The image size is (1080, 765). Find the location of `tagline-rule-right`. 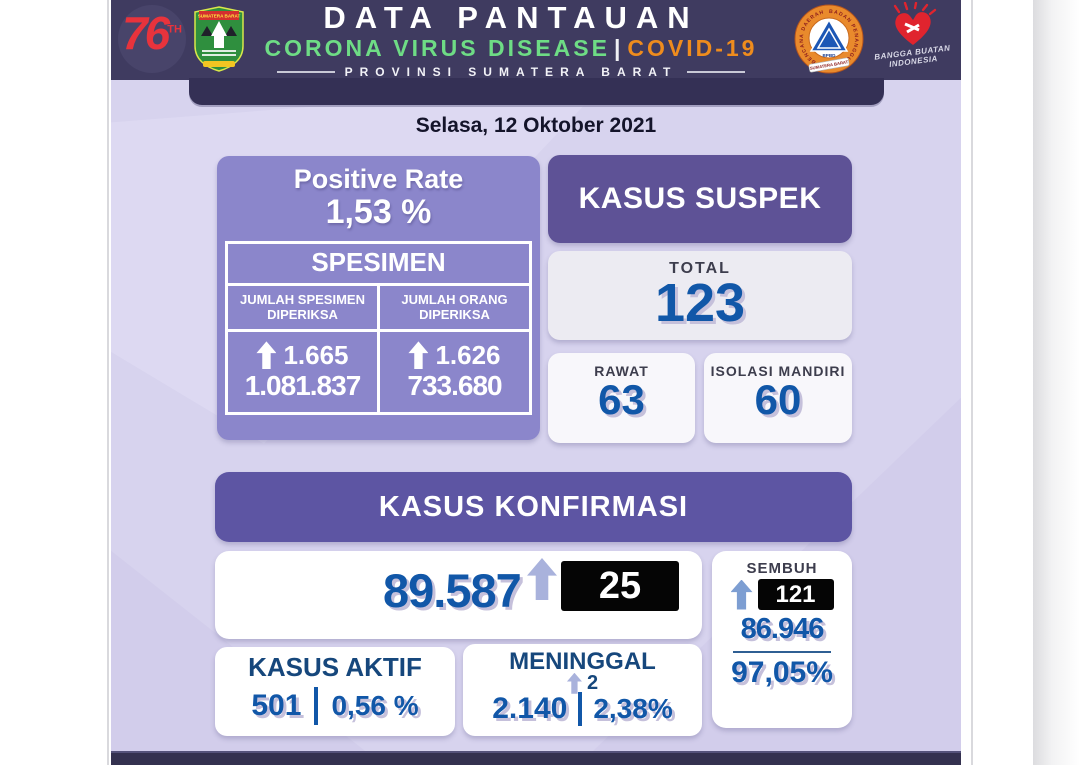

tagline-rule-right is located at coordinates (716, 71).